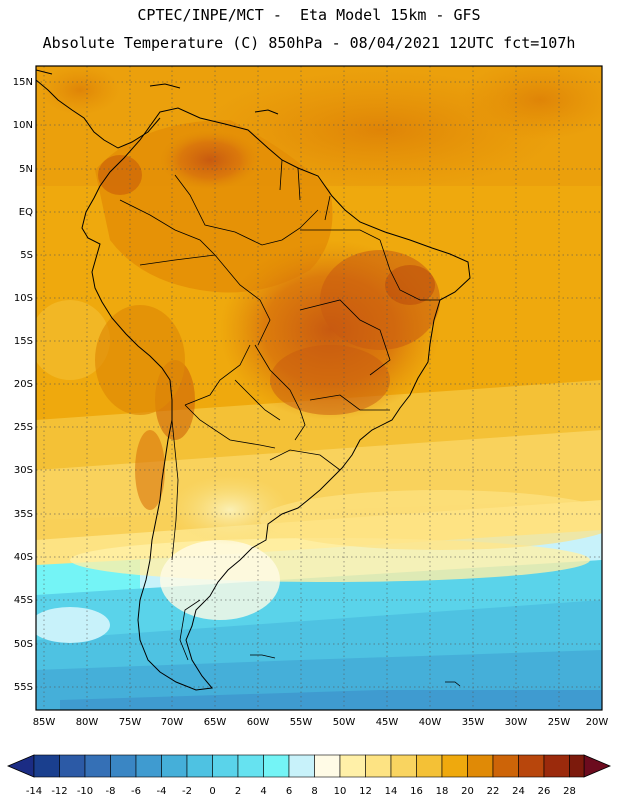 The image size is (618, 800). What do you see at coordinates (314, 791) in the screenshot?
I see `colorbar-tick: 8` at bounding box center [314, 791].